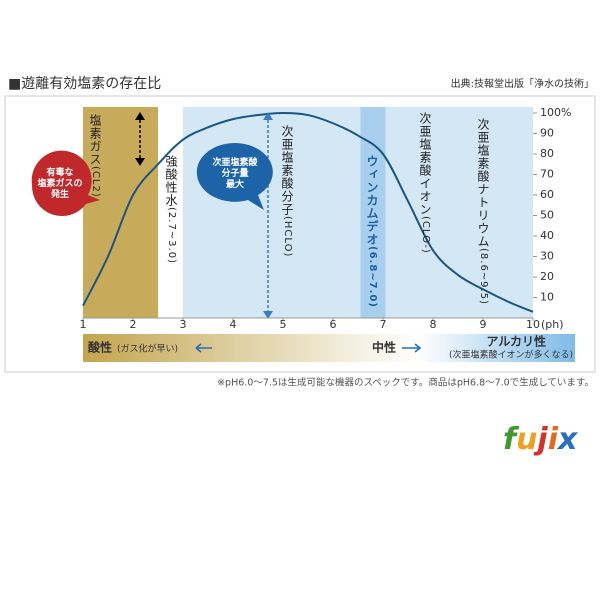 Image resolution: width=600 pixels, height=600 pixels. I want to click on annotation-note: (CLO-), so click(425, 235).